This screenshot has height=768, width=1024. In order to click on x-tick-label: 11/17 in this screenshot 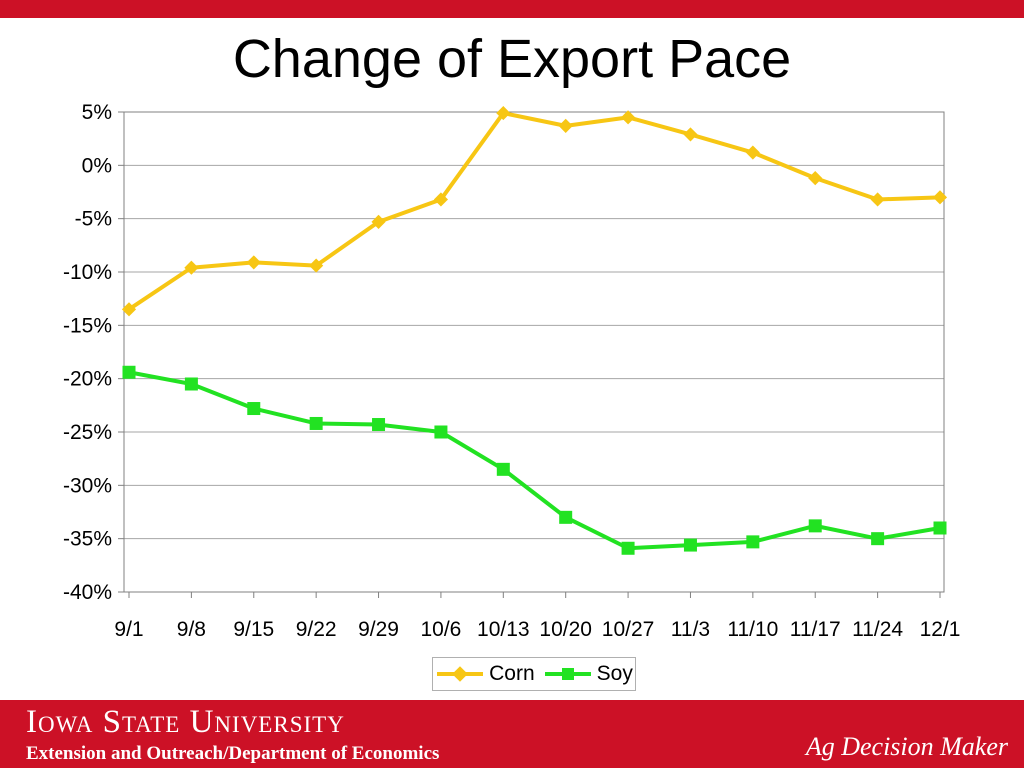, I will do `click(815, 629)`.